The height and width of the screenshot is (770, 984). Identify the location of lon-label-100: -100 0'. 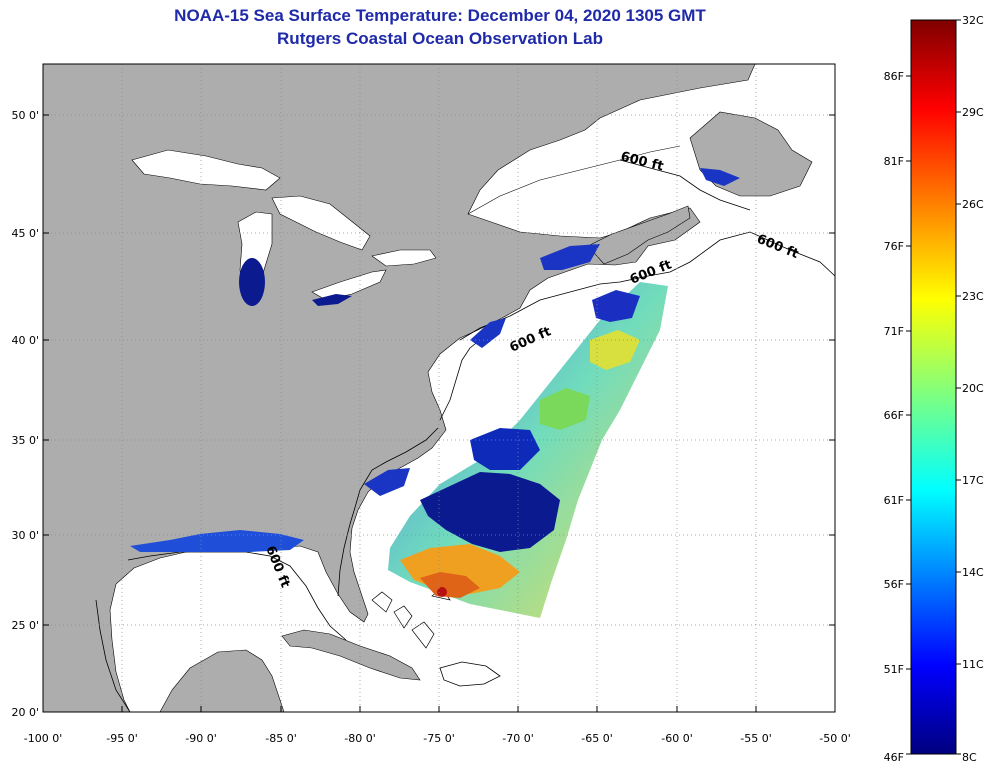
(43, 738).